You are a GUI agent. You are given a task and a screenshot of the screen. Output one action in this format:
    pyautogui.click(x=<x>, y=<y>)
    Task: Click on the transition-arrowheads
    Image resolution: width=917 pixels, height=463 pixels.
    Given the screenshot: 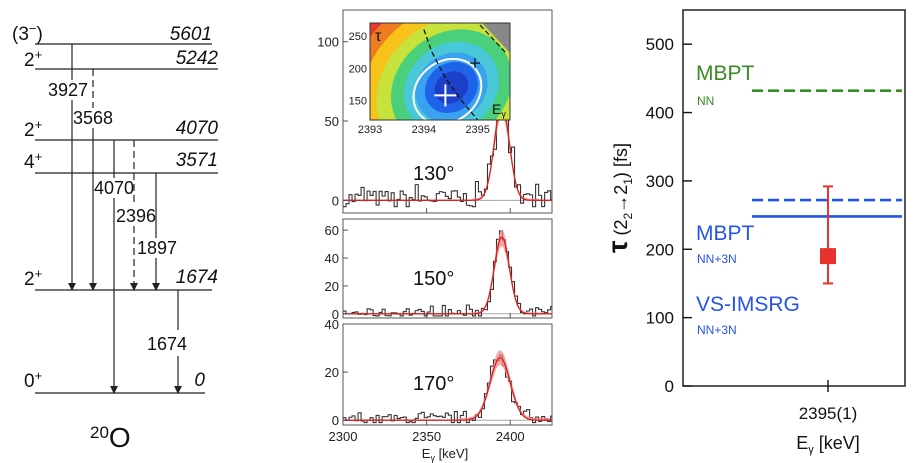 What is the action you would take?
    pyautogui.click(x=125, y=338)
    